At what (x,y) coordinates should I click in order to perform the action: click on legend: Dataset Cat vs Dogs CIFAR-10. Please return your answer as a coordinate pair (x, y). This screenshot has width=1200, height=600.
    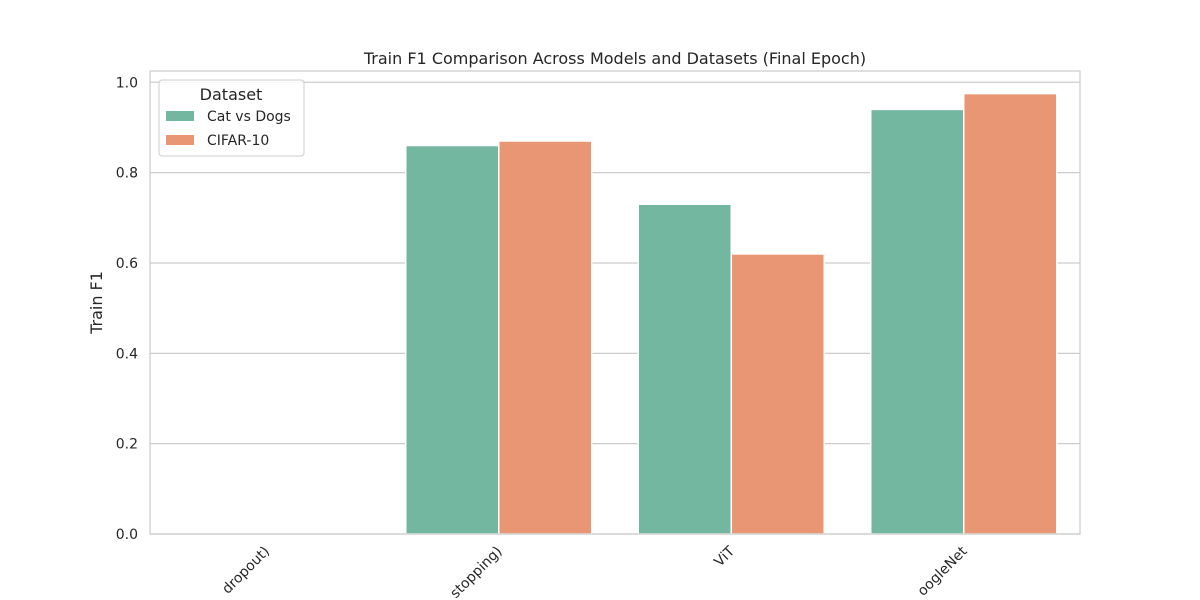
    Looking at the image, I should click on (231, 118).